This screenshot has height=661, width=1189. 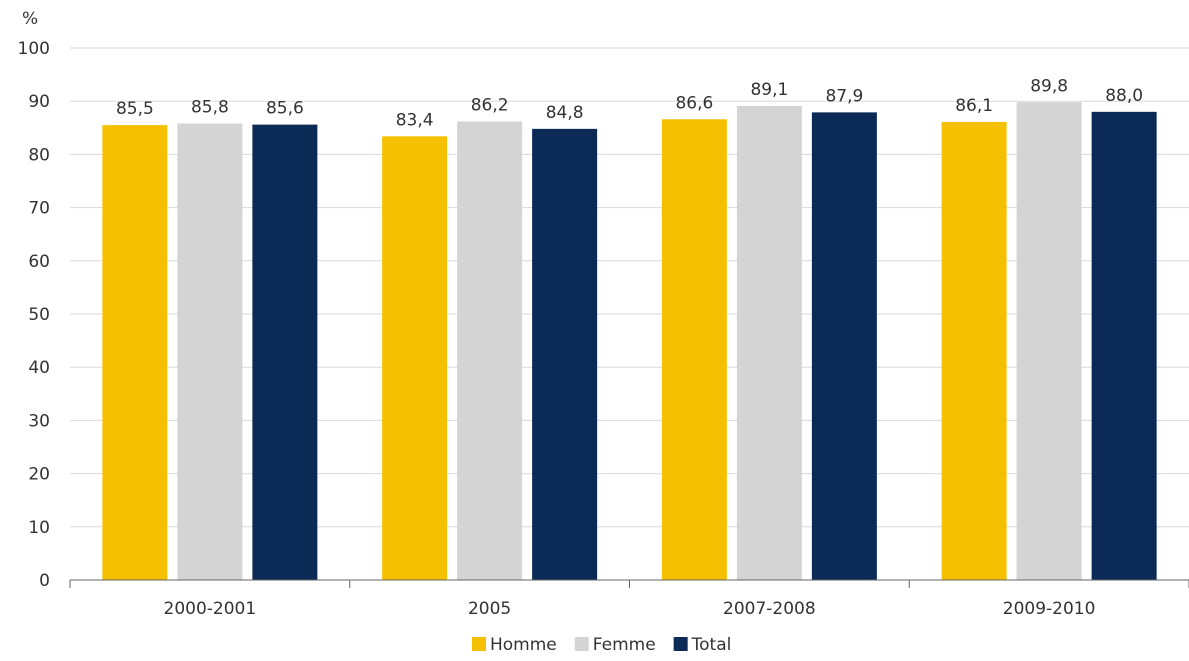 What do you see at coordinates (39, 528) in the screenshot?
I see `y-tick-label: 10` at bounding box center [39, 528].